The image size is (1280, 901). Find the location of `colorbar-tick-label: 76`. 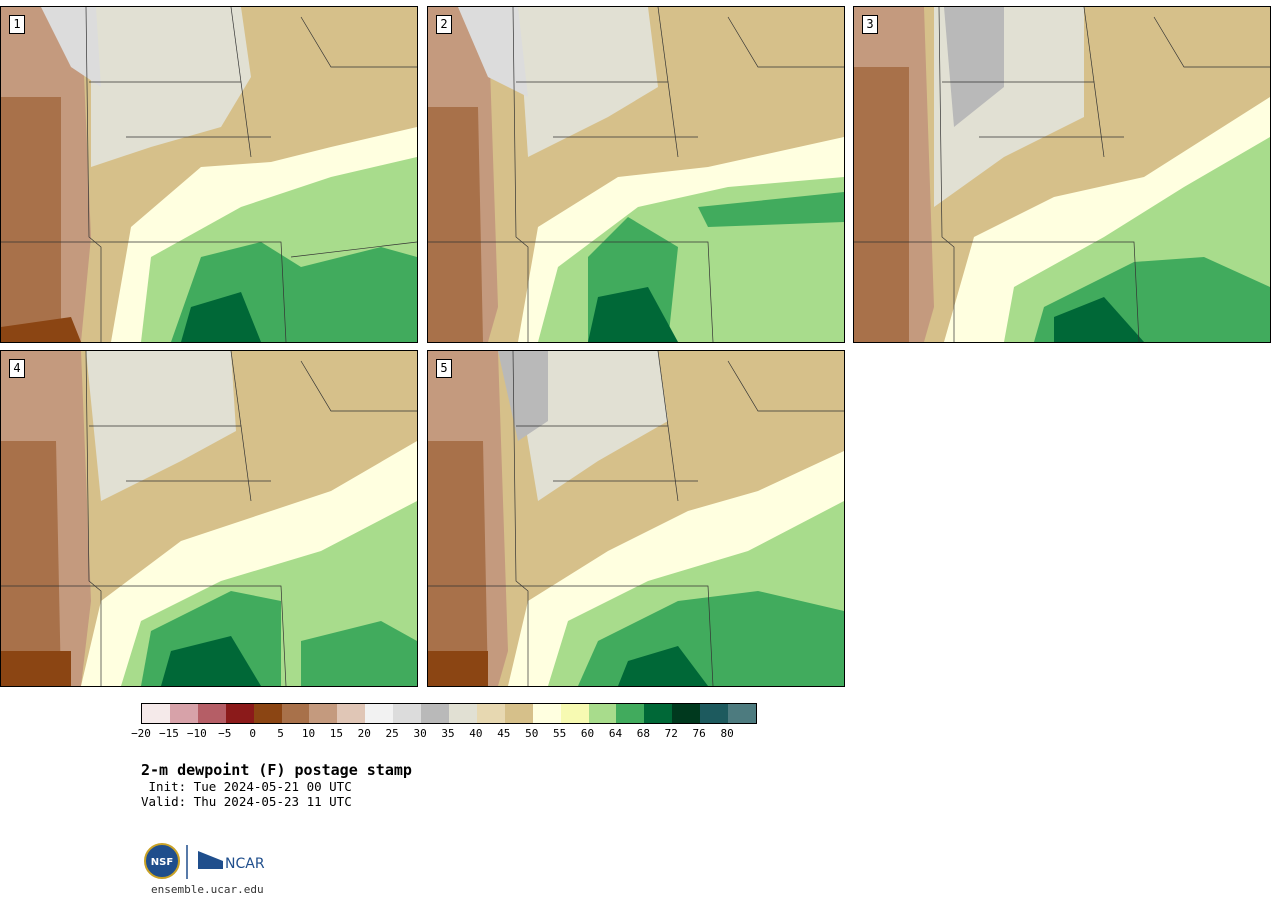

colorbar-tick-label: 76 is located at coordinates (699, 733).